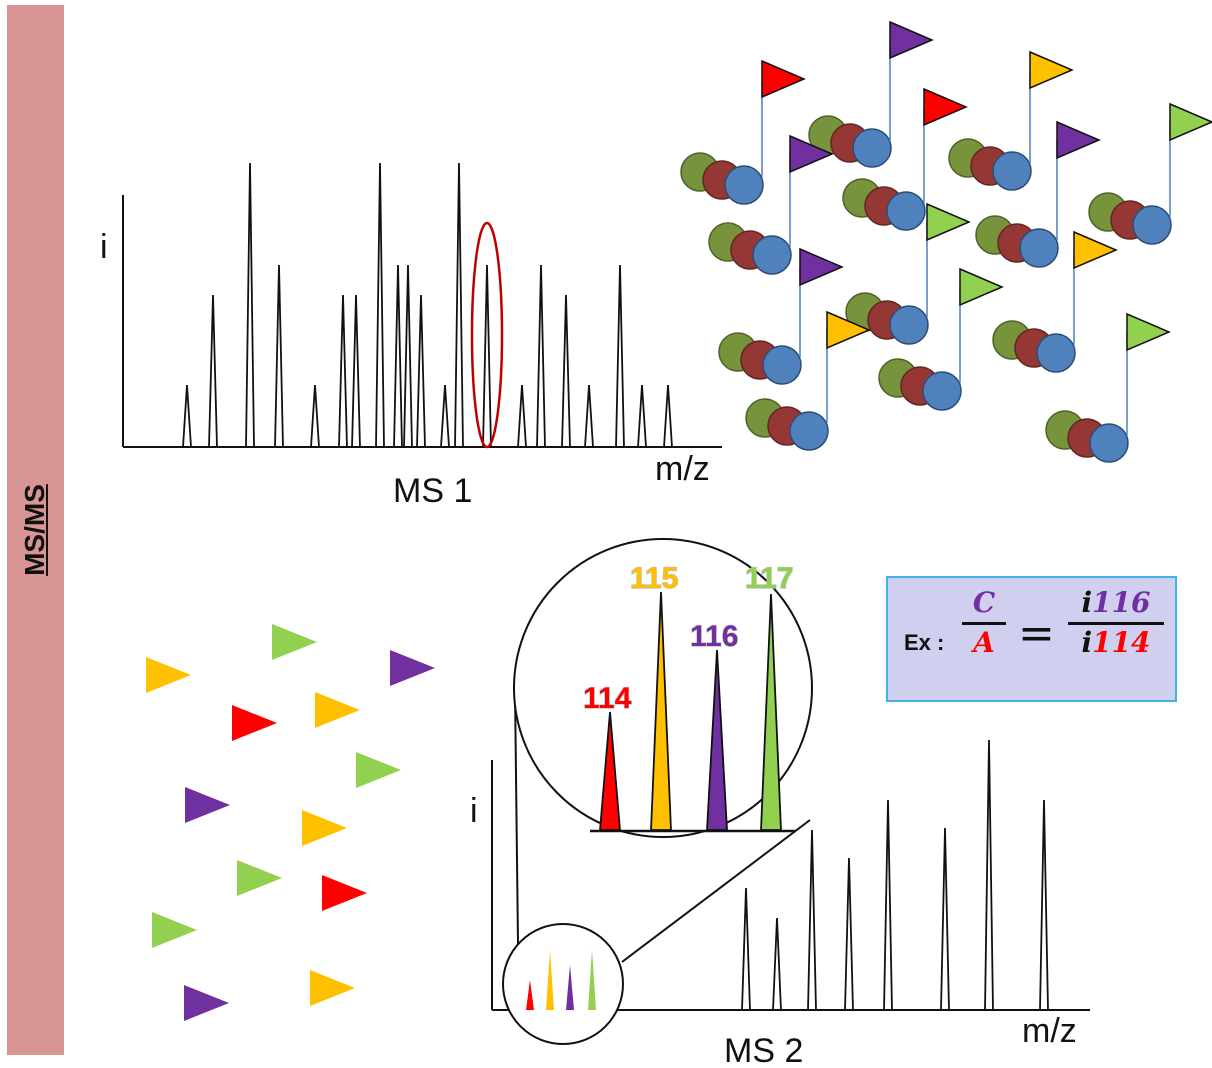 This screenshot has height=1068, width=1212. Describe the element at coordinates (487, 335) in the screenshot. I see `selected-ion-circle` at that location.